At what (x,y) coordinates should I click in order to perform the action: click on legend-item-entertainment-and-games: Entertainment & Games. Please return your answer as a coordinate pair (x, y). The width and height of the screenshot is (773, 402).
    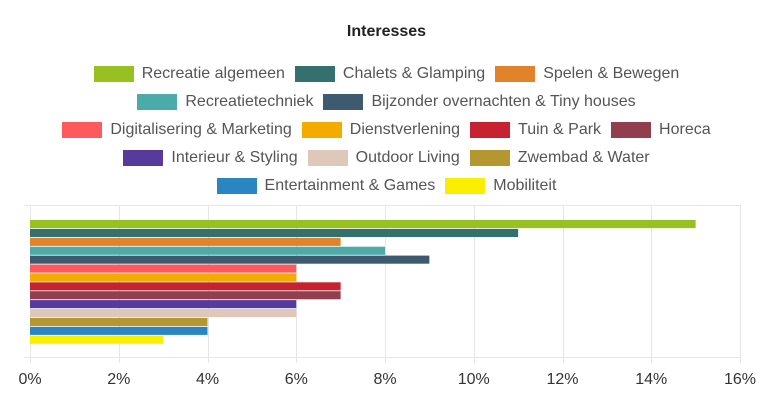
    Looking at the image, I should click on (326, 186).